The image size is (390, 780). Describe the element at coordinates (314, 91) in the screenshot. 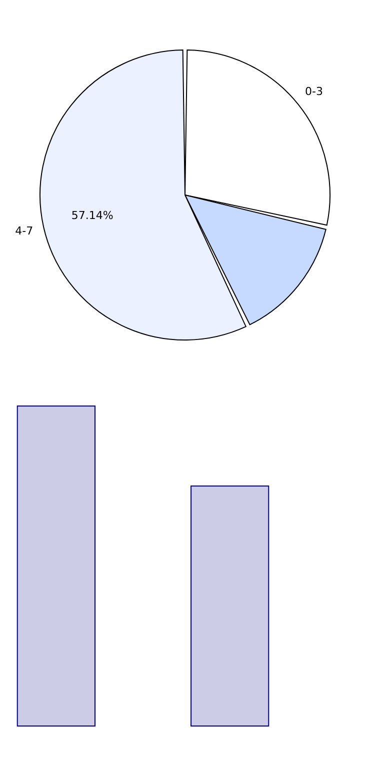

I see `slice-label: 0-3` at that location.